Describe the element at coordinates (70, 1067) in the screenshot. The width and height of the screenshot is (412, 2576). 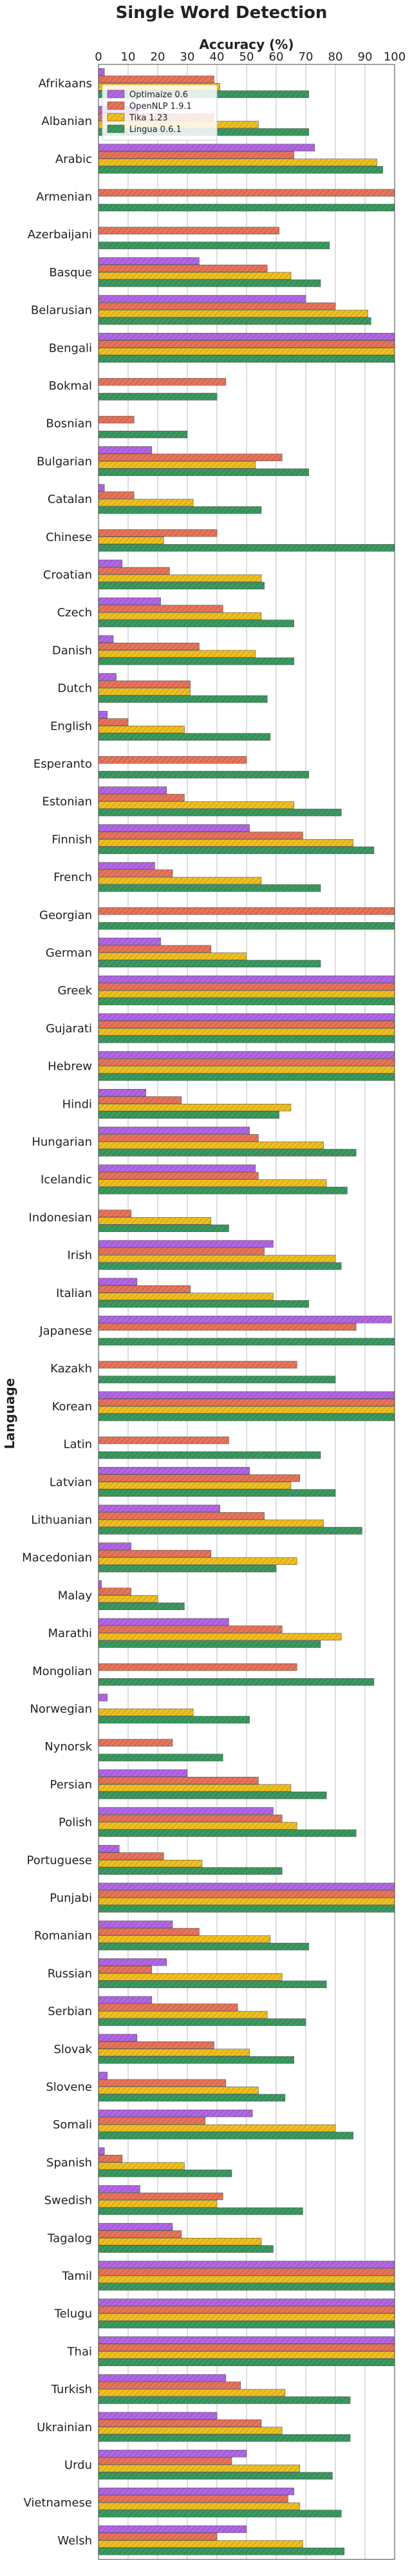
I see `y-category-label: Hebrew` at that location.